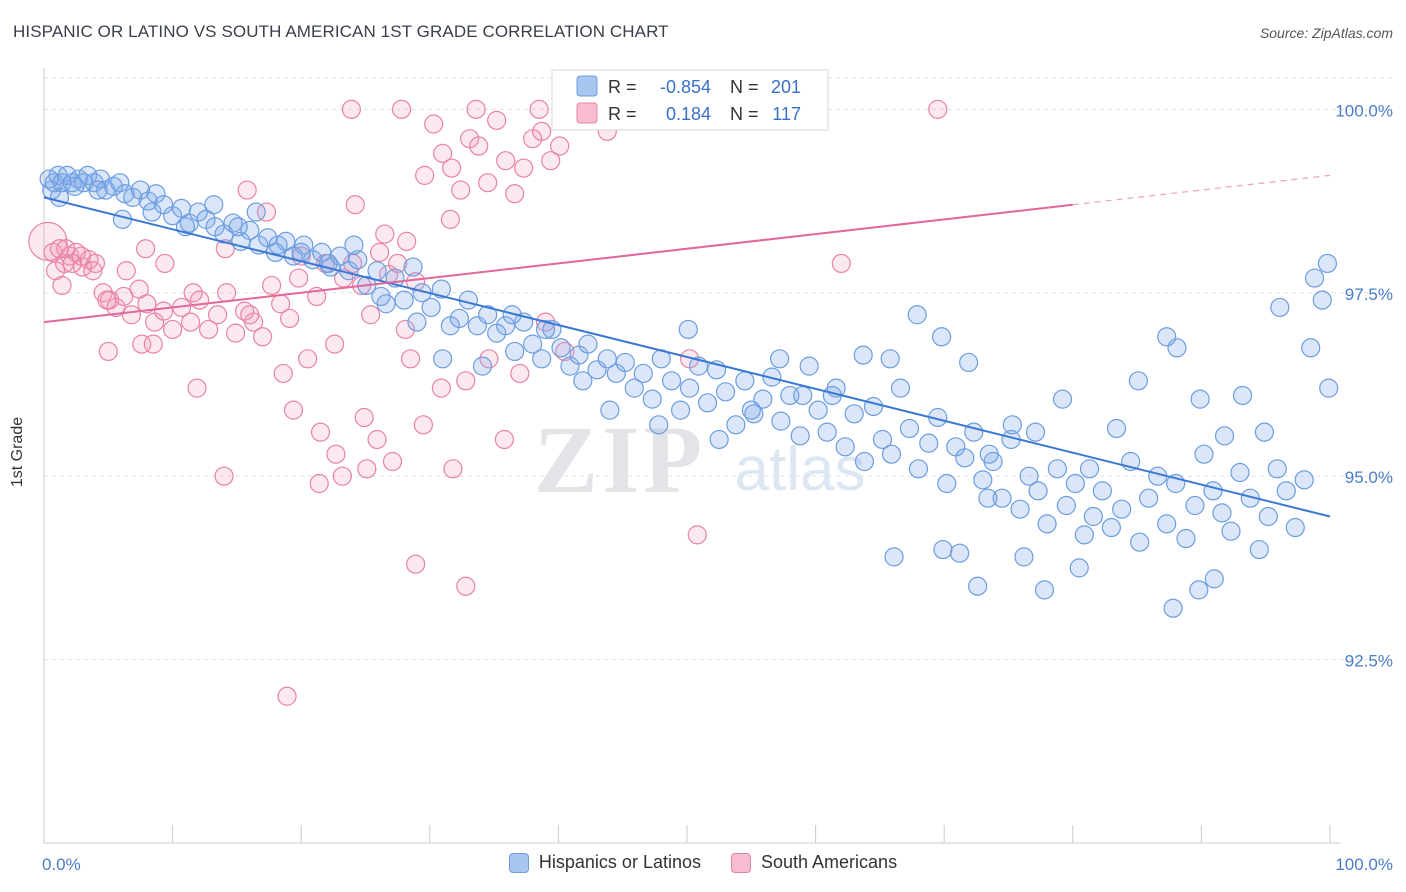 This screenshot has width=1406, height=892. I want to click on stats-r-label: R =, so click(622, 87).